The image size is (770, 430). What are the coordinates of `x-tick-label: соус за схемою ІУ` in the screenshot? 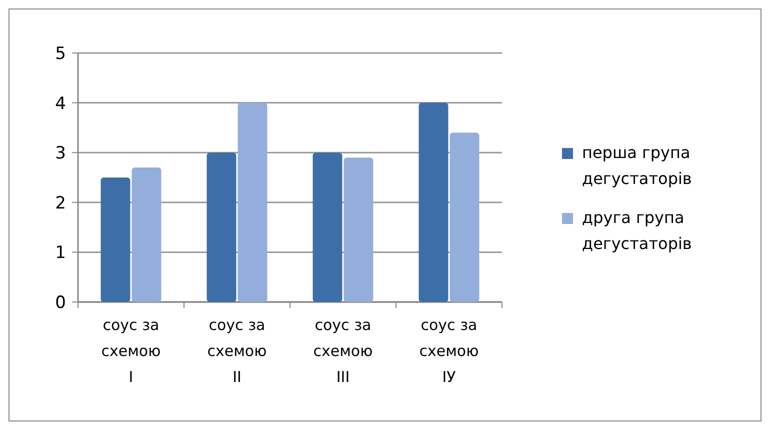 It's located at (449, 351).